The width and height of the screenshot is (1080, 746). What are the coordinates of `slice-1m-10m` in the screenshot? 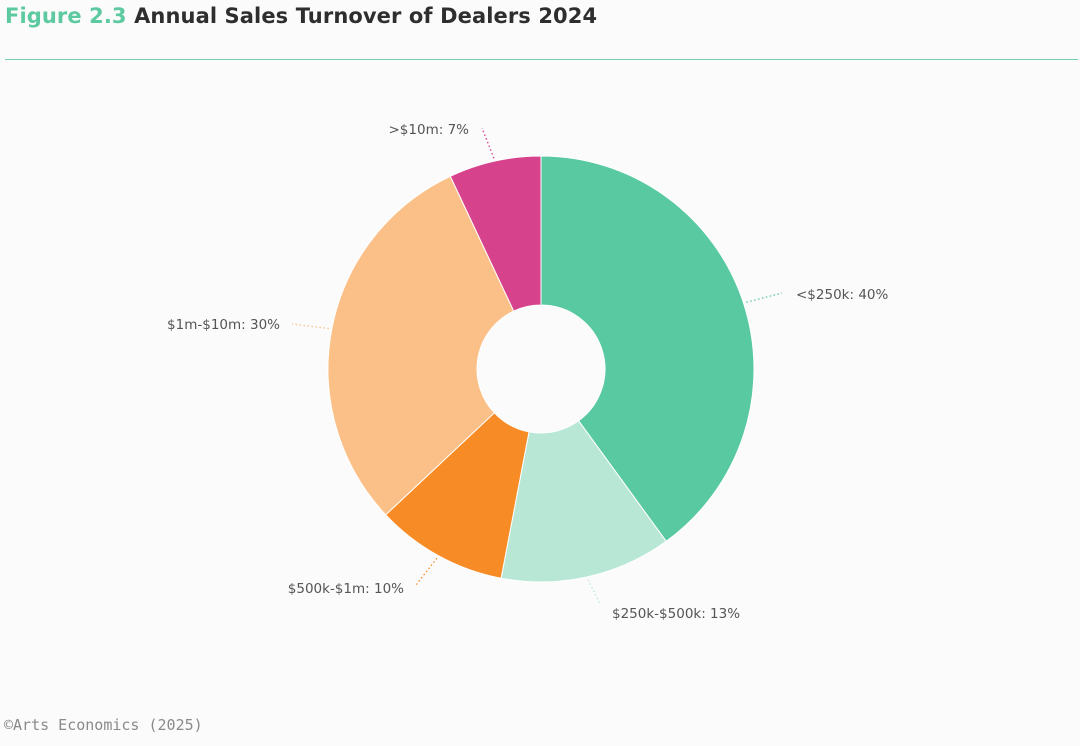 It's located at (421, 345).